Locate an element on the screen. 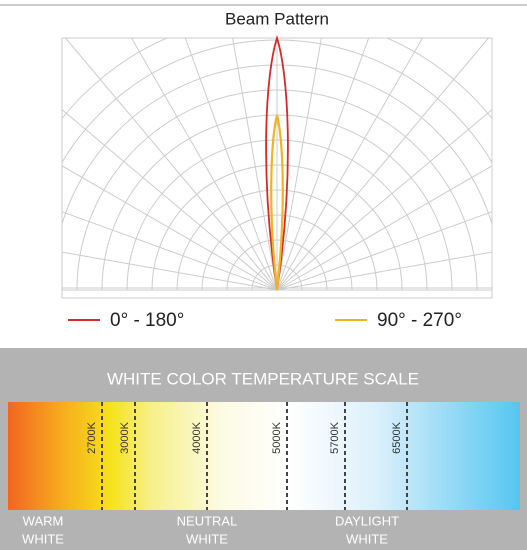  legend: 0° - 180° 90° - 270° is located at coordinates (265, 320).